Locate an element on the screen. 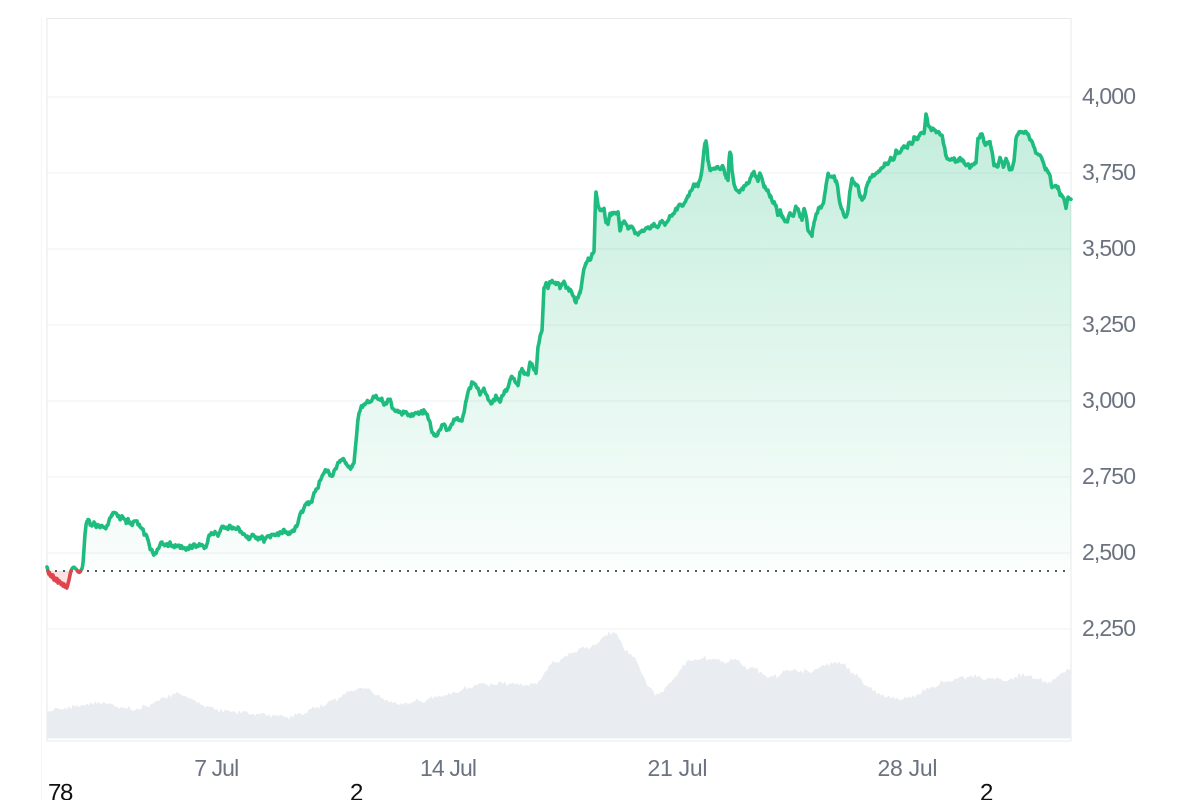 The image size is (1200, 800). svg-text: 3,750 is located at coordinates (1109, 172).